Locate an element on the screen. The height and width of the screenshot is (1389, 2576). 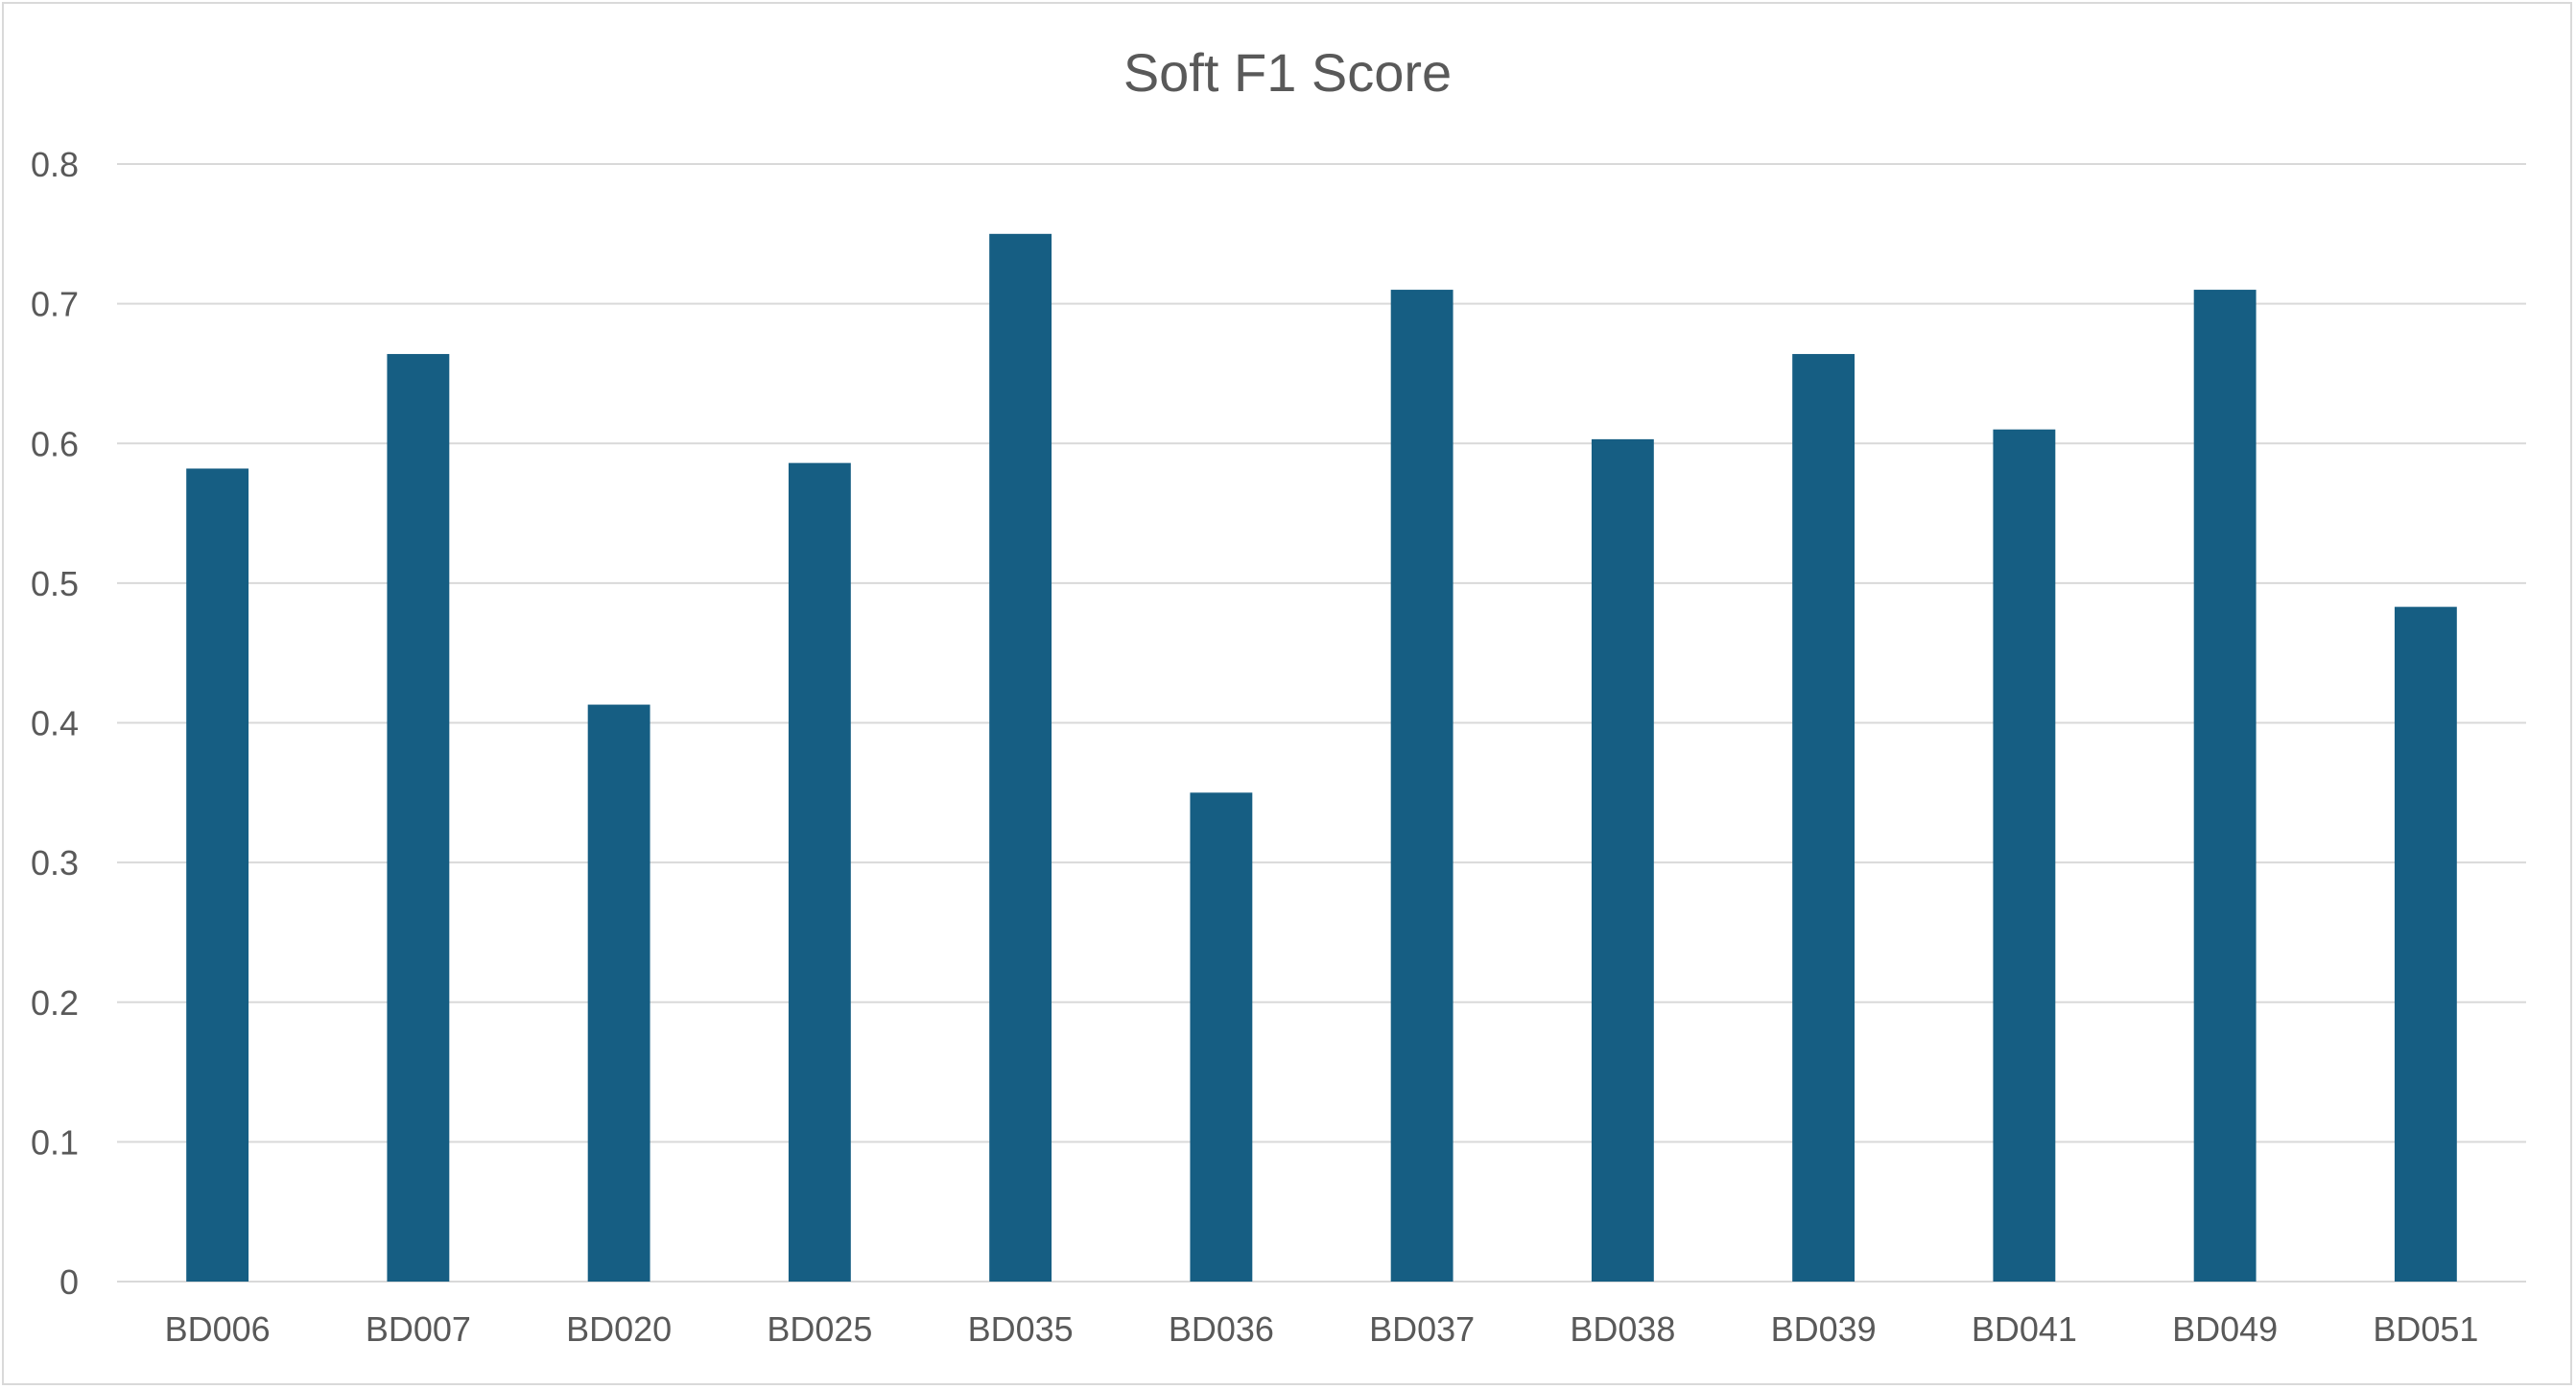
y-tick-label: 0.7 is located at coordinates (55, 304).